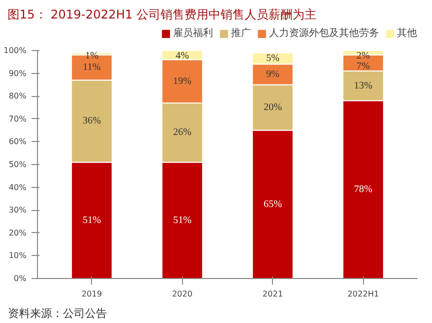 The height and width of the screenshot is (323, 432). I want to click on data-label: 19%, so click(182, 81).